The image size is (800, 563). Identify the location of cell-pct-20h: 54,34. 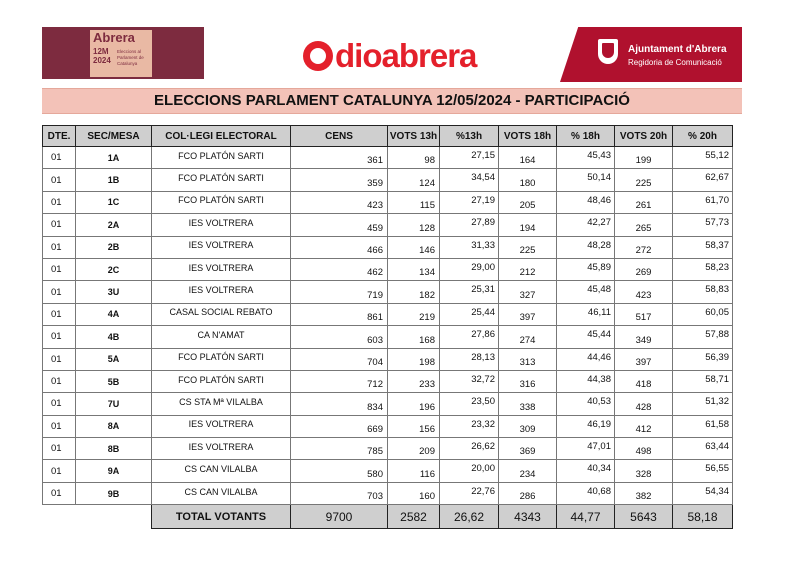
(702, 493).